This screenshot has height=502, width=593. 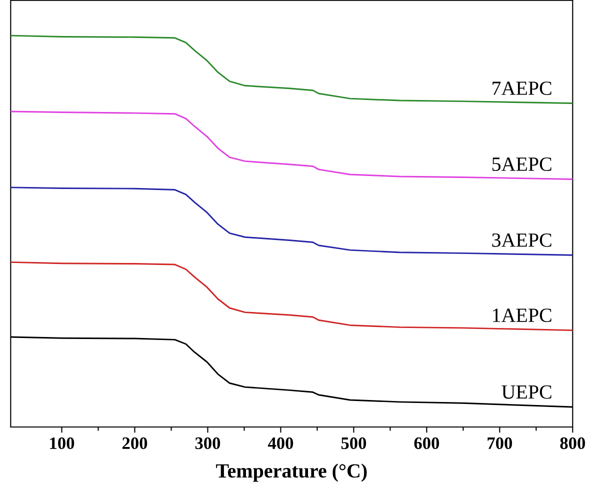 What do you see at coordinates (572, 443) in the screenshot?
I see `x-tick-label: 800` at bounding box center [572, 443].